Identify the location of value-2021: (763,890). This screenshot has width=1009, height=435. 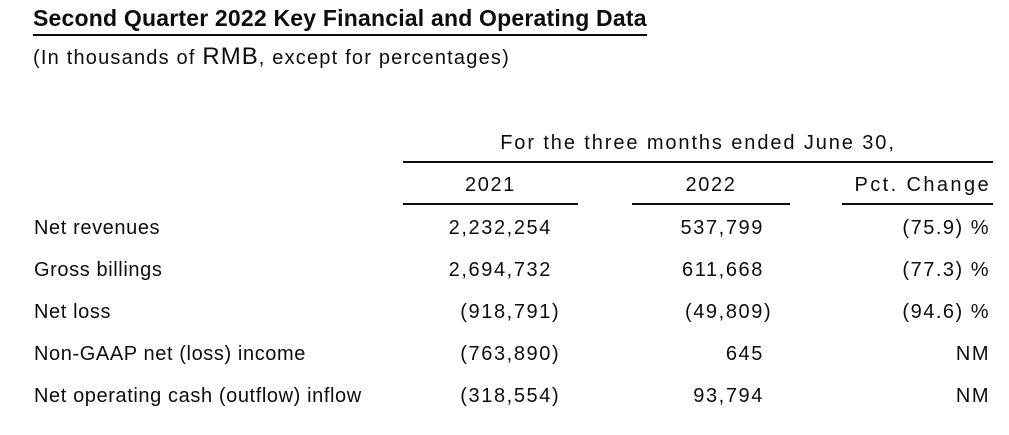
(490, 354).